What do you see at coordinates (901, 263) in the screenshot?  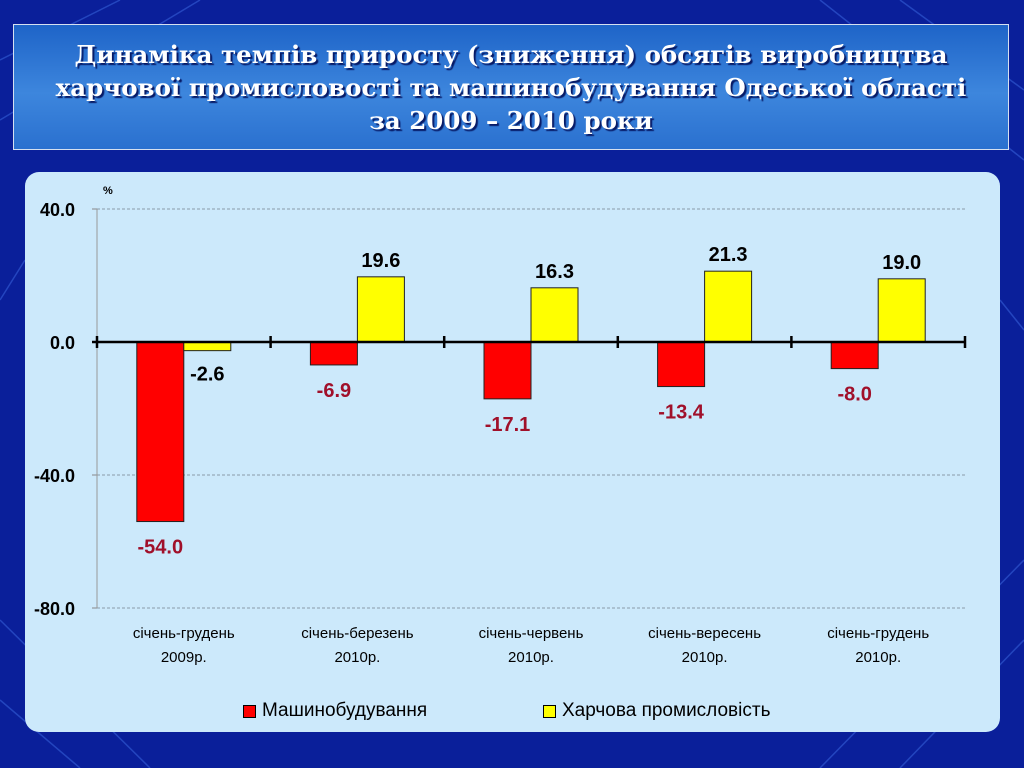 I see `data-label: 19.0` at bounding box center [901, 263].